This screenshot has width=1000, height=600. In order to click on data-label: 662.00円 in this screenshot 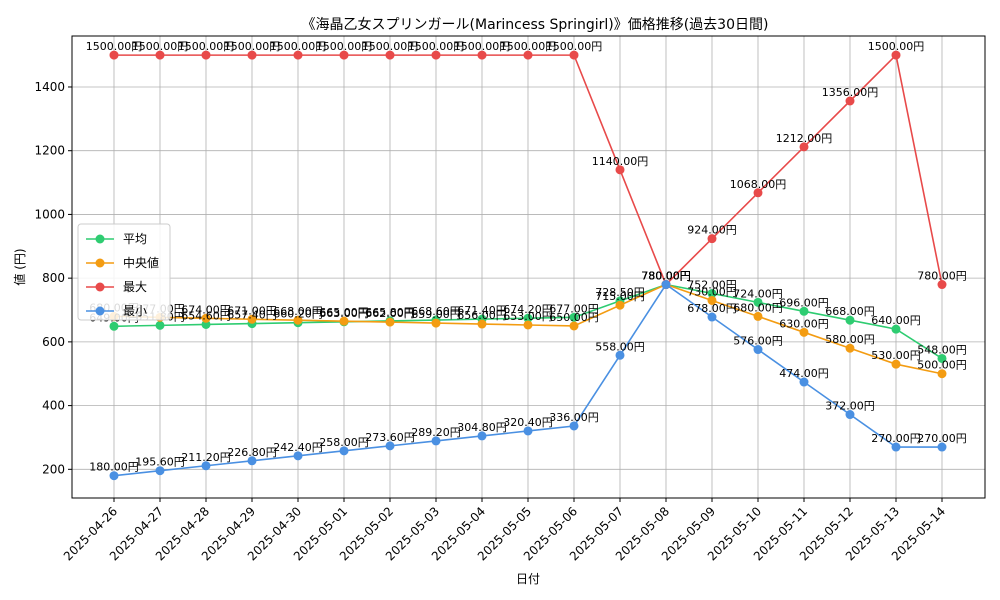, I will do `click(390, 313)`.